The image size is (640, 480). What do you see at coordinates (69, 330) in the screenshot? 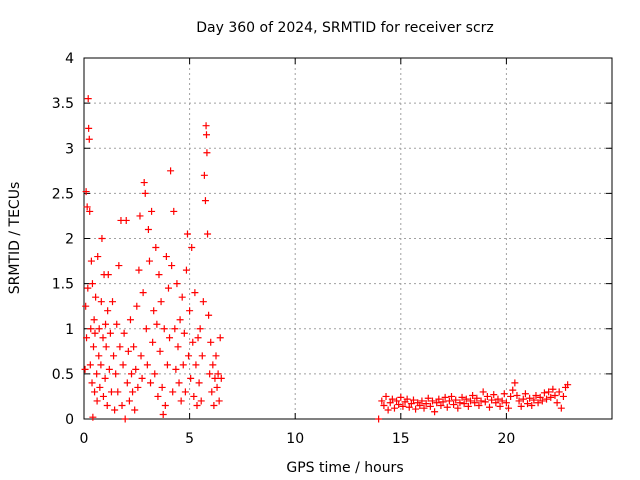
I see `y-tick-label: 1` at bounding box center [69, 330].